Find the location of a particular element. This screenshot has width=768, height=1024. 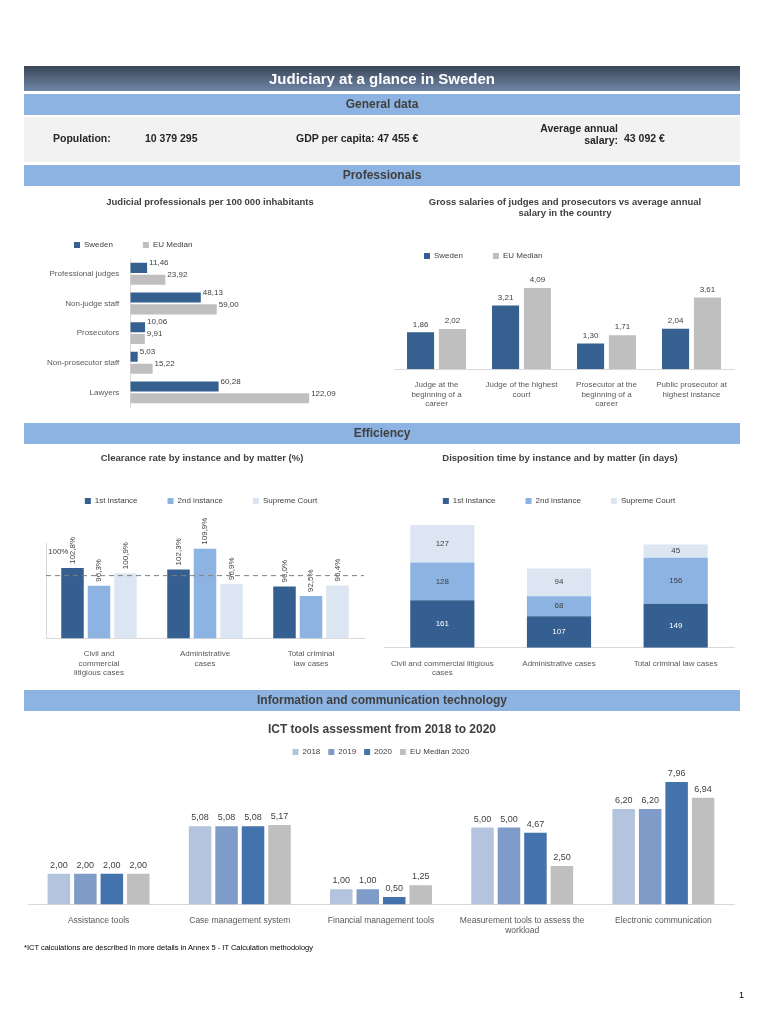

data-label: 1,30 is located at coordinates (590, 335).